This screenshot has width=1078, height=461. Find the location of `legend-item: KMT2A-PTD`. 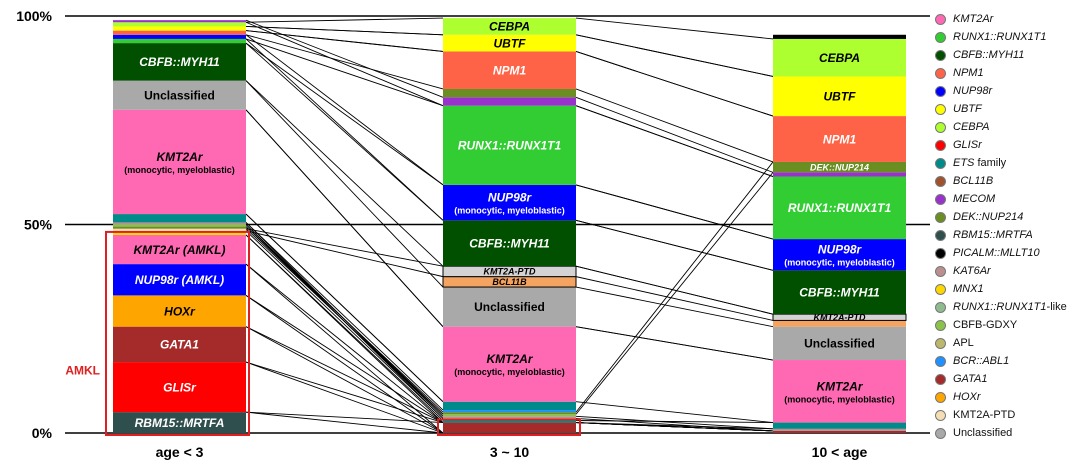

legend-item: KMT2A-PTD is located at coordinates (1005, 415).